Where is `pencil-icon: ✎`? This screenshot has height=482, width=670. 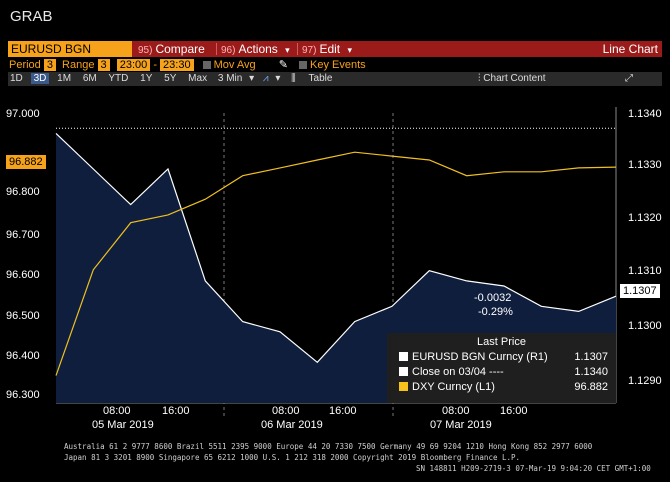
pencil-icon: ✎ is located at coordinates (283, 65).